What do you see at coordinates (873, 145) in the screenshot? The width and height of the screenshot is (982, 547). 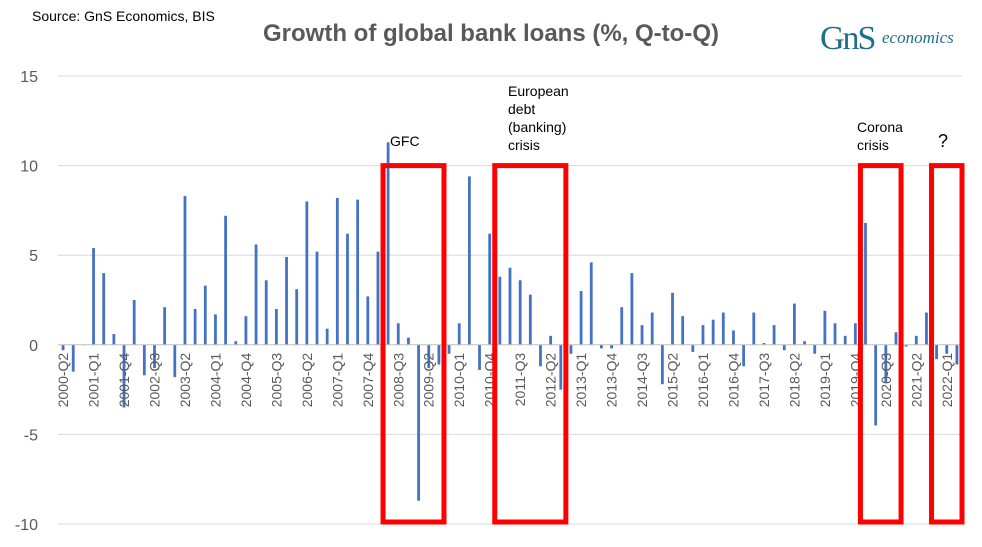 I see `annotation-corona-line: crisis` at bounding box center [873, 145].